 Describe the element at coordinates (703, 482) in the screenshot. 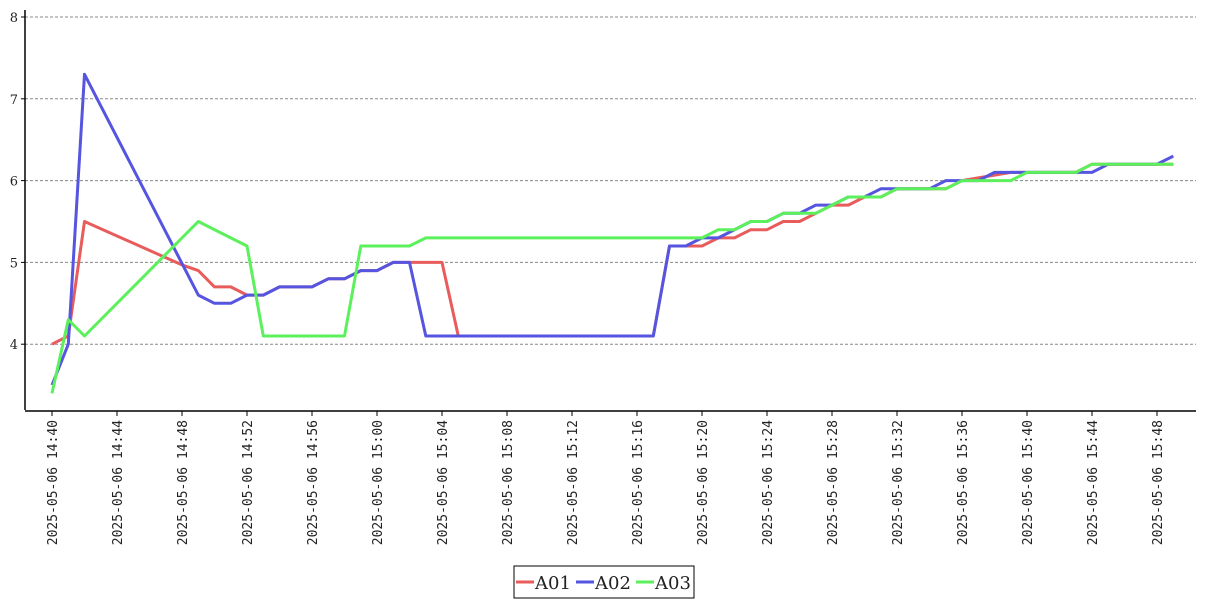

I see `x-tick-label: 2025-05-06 15:20` at that location.